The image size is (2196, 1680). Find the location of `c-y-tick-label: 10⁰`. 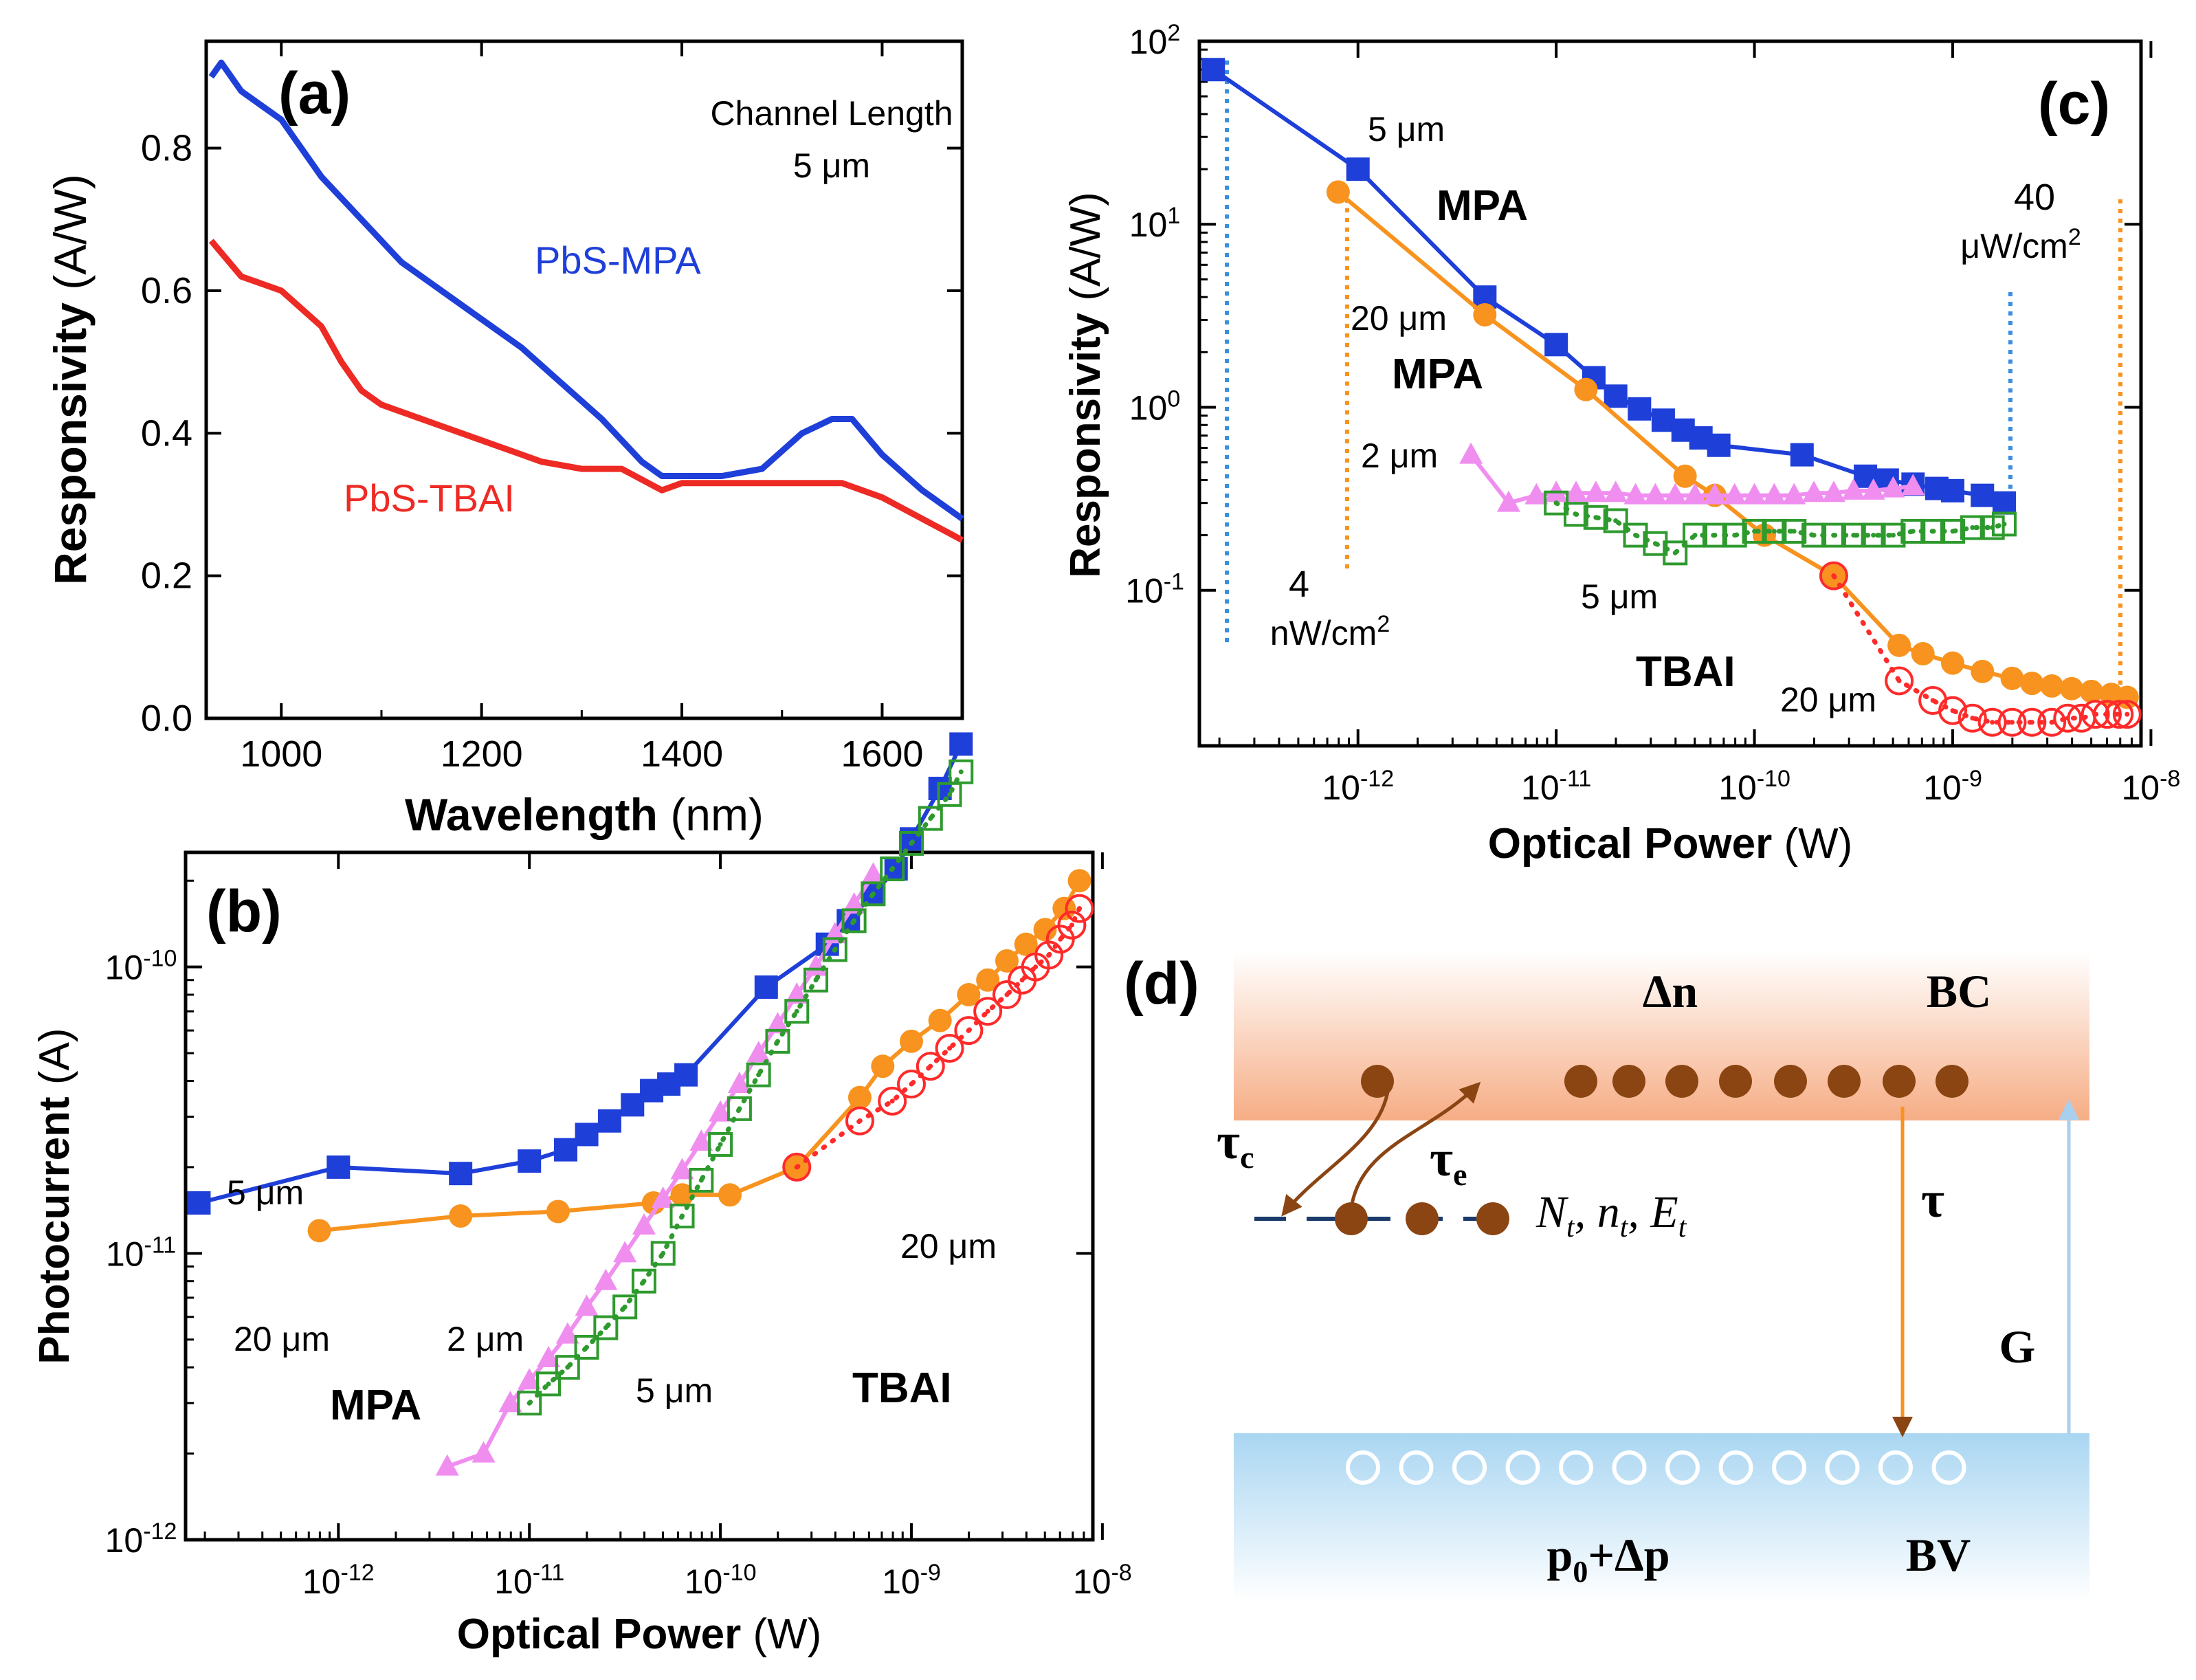

c-y-tick-label: 10⁰ is located at coordinates (1155, 406).